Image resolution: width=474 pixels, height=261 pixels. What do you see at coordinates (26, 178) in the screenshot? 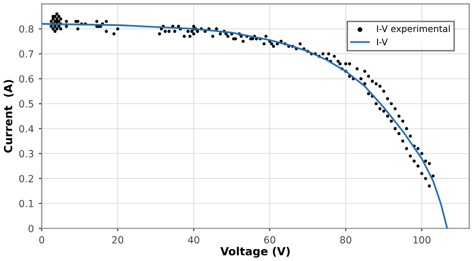
I see `y-tick-label: 0.2` at bounding box center [26, 178].